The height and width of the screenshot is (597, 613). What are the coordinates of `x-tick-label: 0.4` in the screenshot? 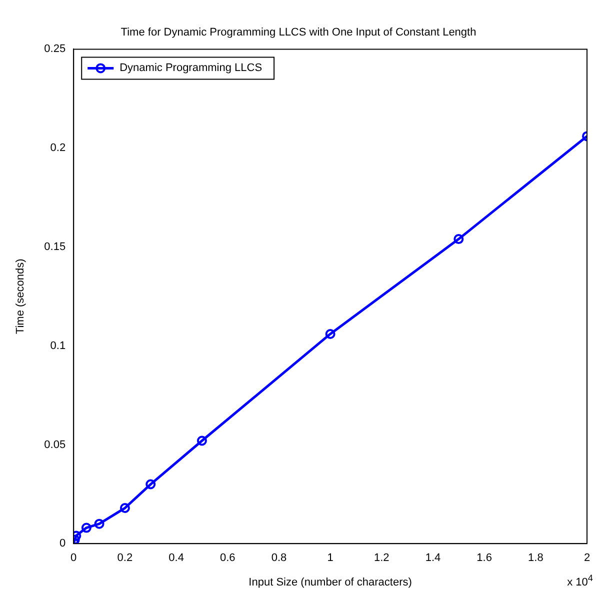 It's located at (176, 558).